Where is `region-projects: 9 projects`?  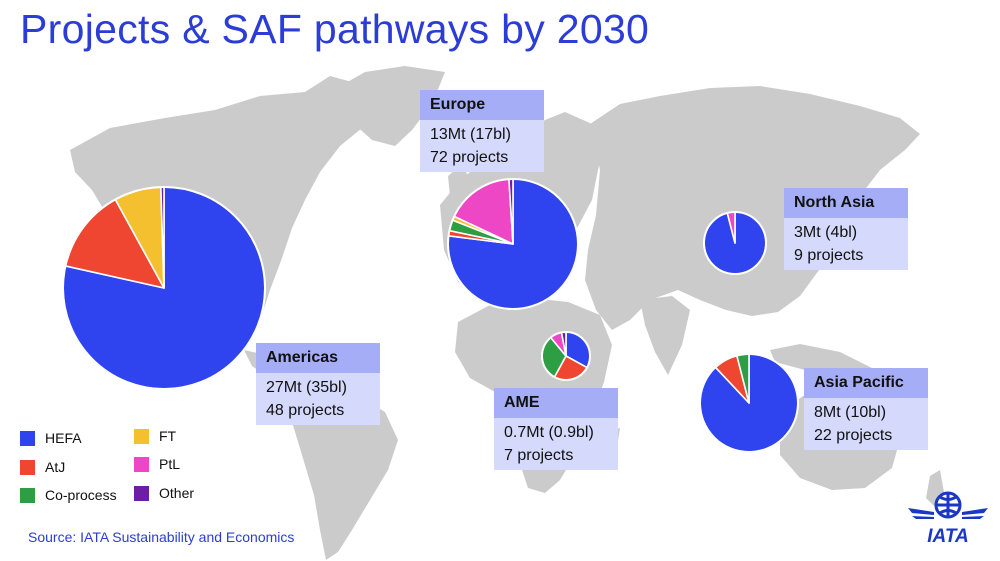
region-projects: 9 projects is located at coordinates (829, 255).